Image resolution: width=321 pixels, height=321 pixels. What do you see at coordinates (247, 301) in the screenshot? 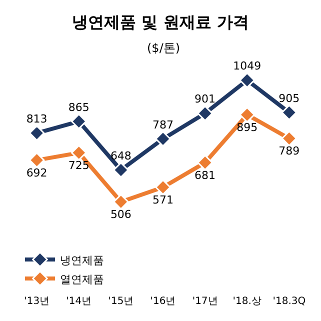
I see `x-tick-label: '18.상` at bounding box center [247, 301].